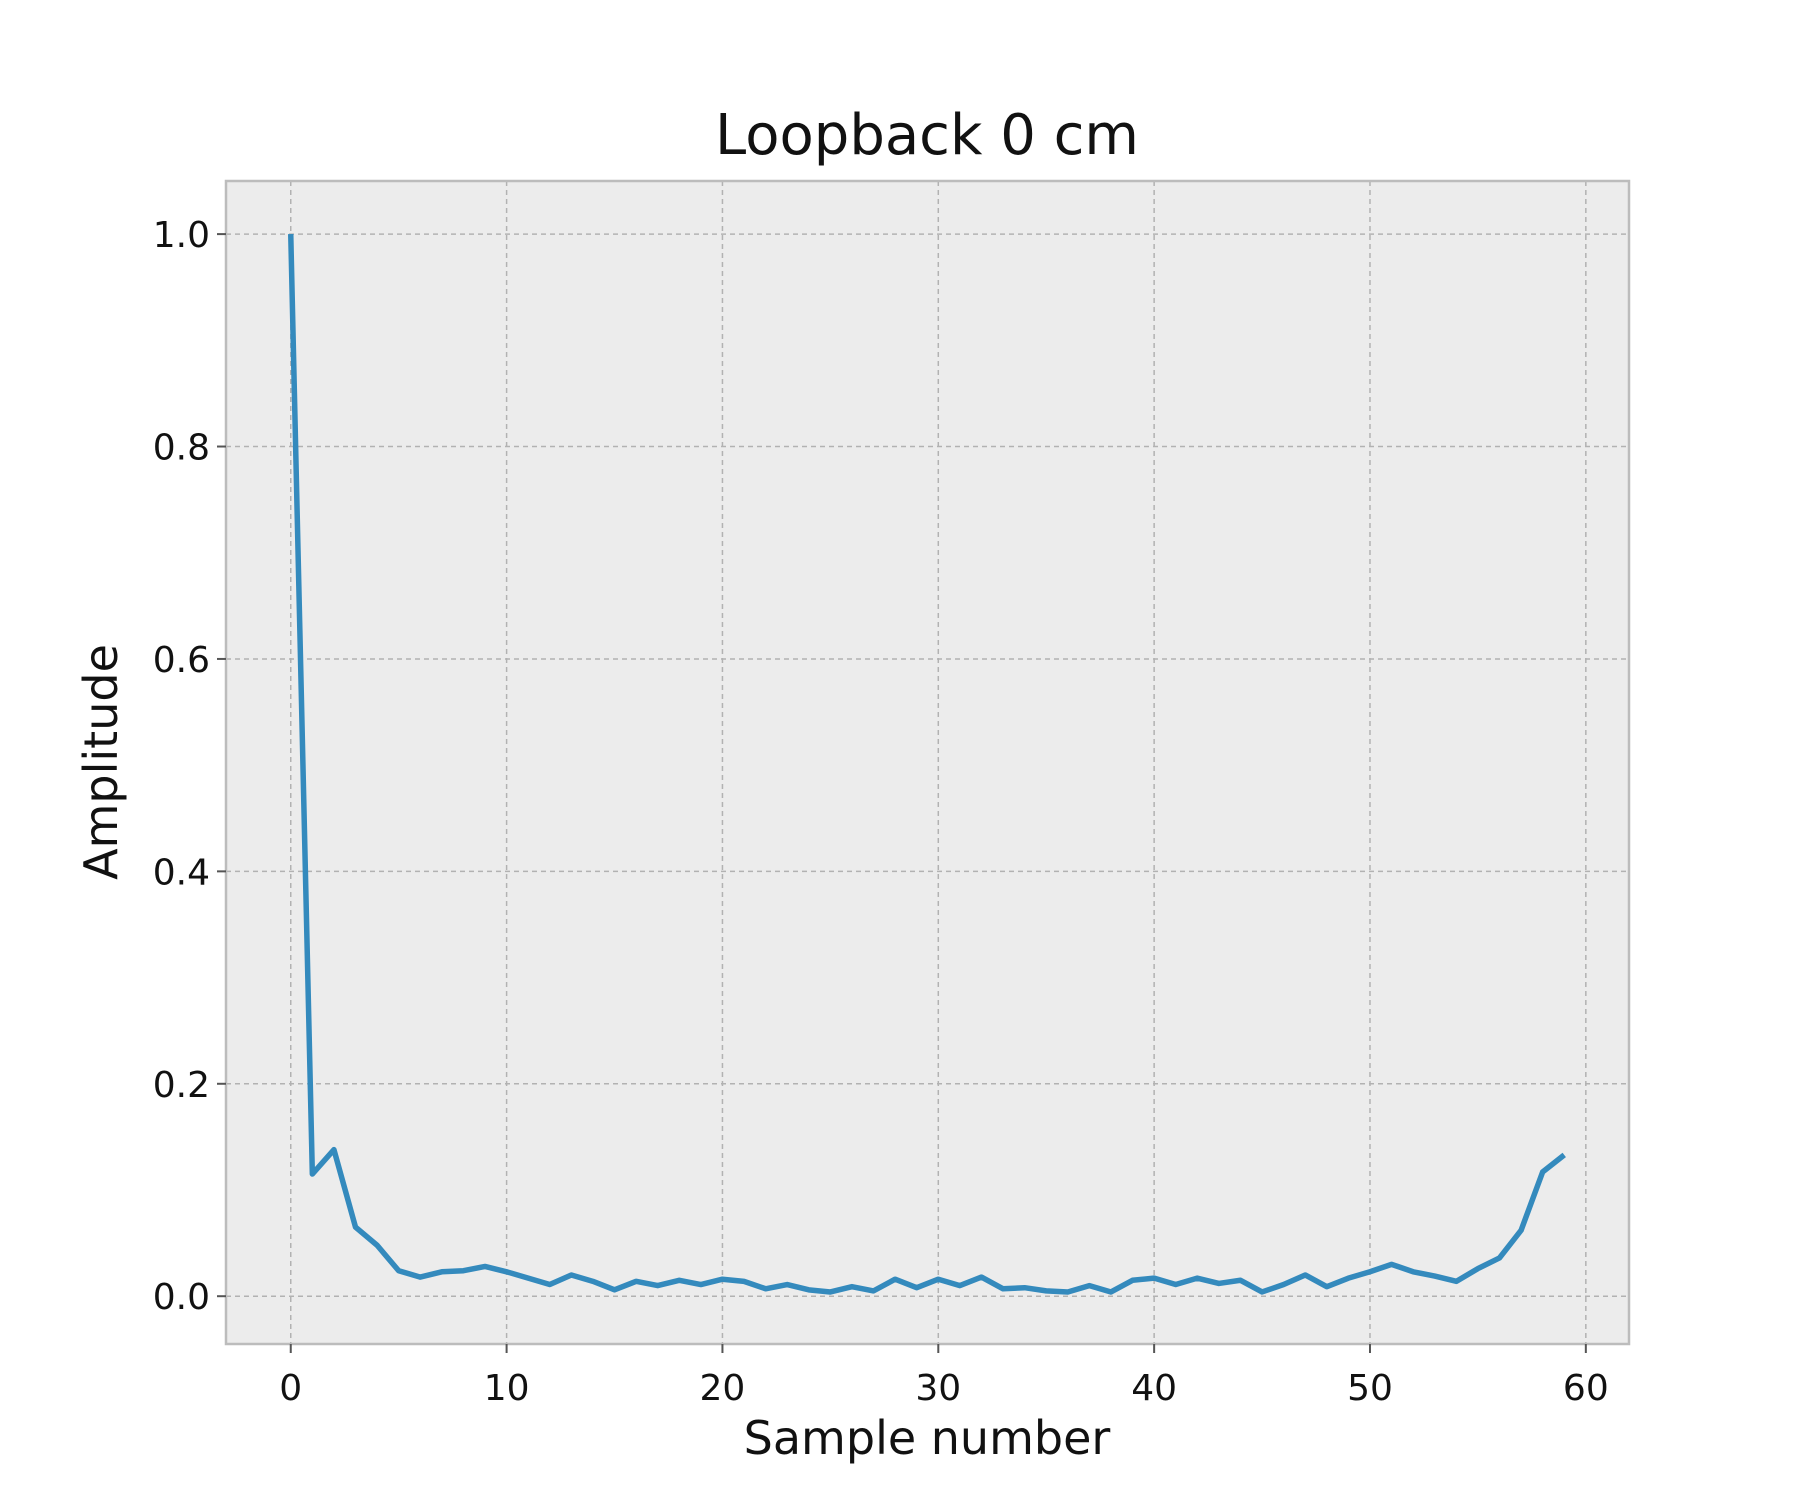 The width and height of the screenshot is (1800, 1500). I want to click on x-tick-label: 0, so click(290, 1388).